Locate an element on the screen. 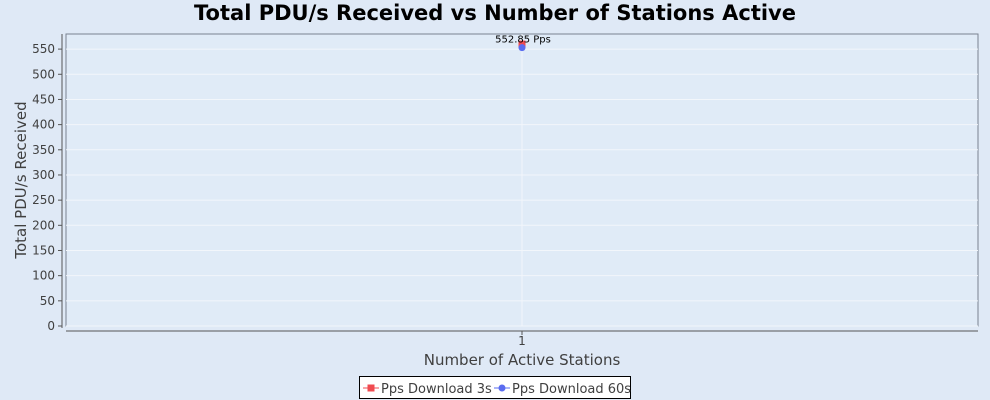 The height and width of the screenshot is (400, 990). annotation-layer: 552.85 Pps is located at coordinates (523, 40).